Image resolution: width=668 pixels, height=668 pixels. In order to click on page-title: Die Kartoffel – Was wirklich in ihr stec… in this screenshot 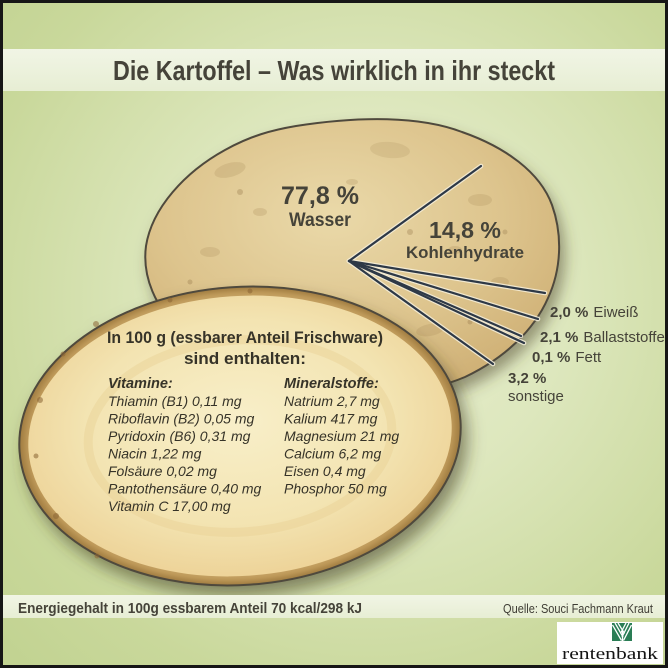, I will do `click(334, 70)`.